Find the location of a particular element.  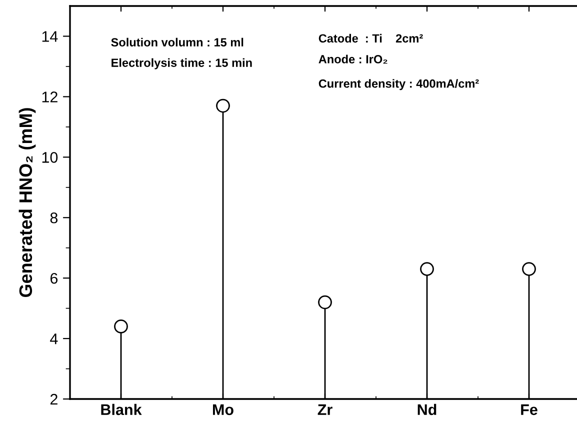

annotation: Catode : Ti 2cm² is located at coordinates (370, 38).